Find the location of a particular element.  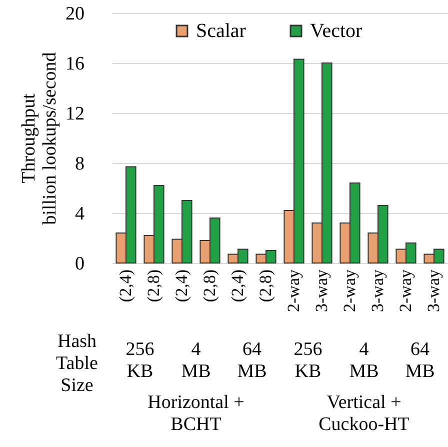

legend-label: Scalar is located at coordinates (221, 31).